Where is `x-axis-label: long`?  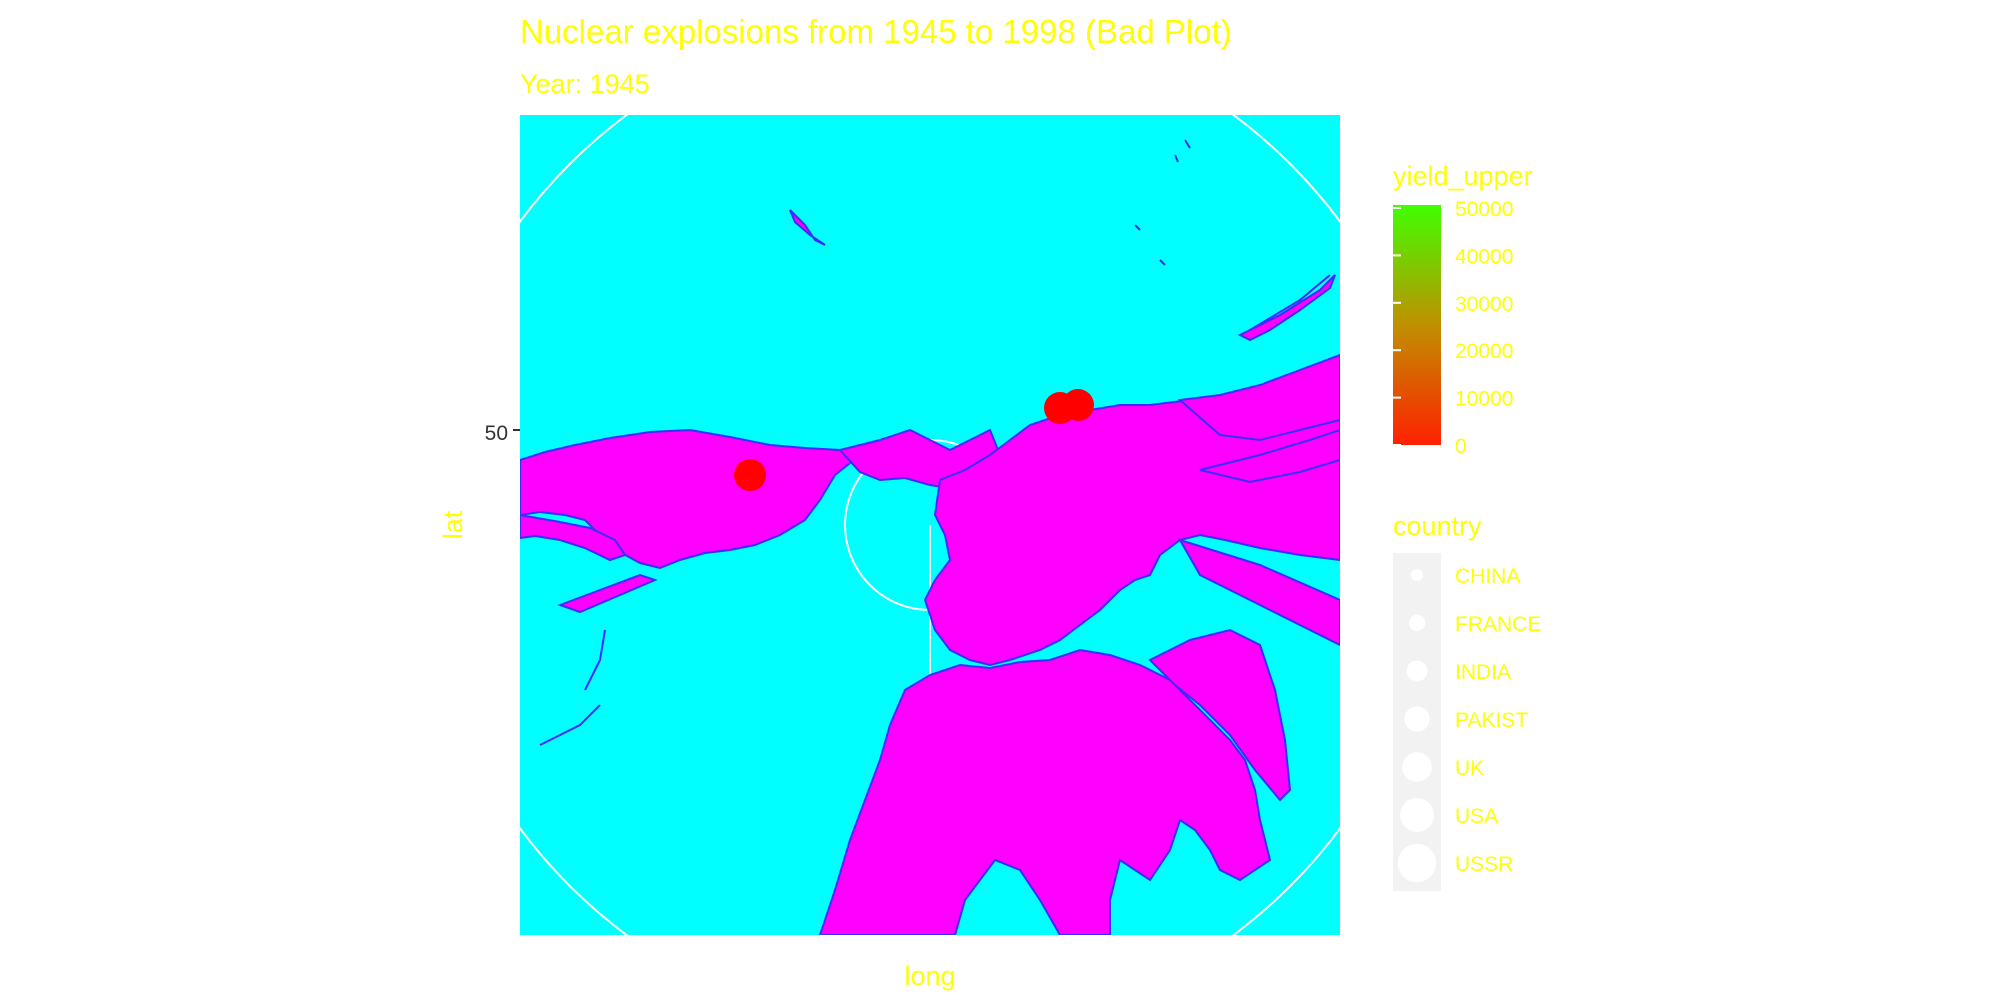 x-axis-label: long is located at coordinates (929, 976).